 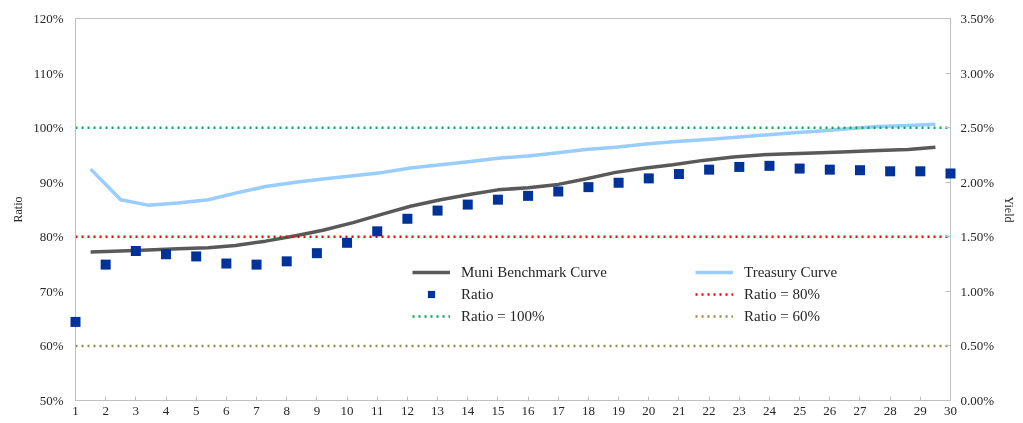 I want to click on y-axis-title: Ratio, so click(x=18, y=209).